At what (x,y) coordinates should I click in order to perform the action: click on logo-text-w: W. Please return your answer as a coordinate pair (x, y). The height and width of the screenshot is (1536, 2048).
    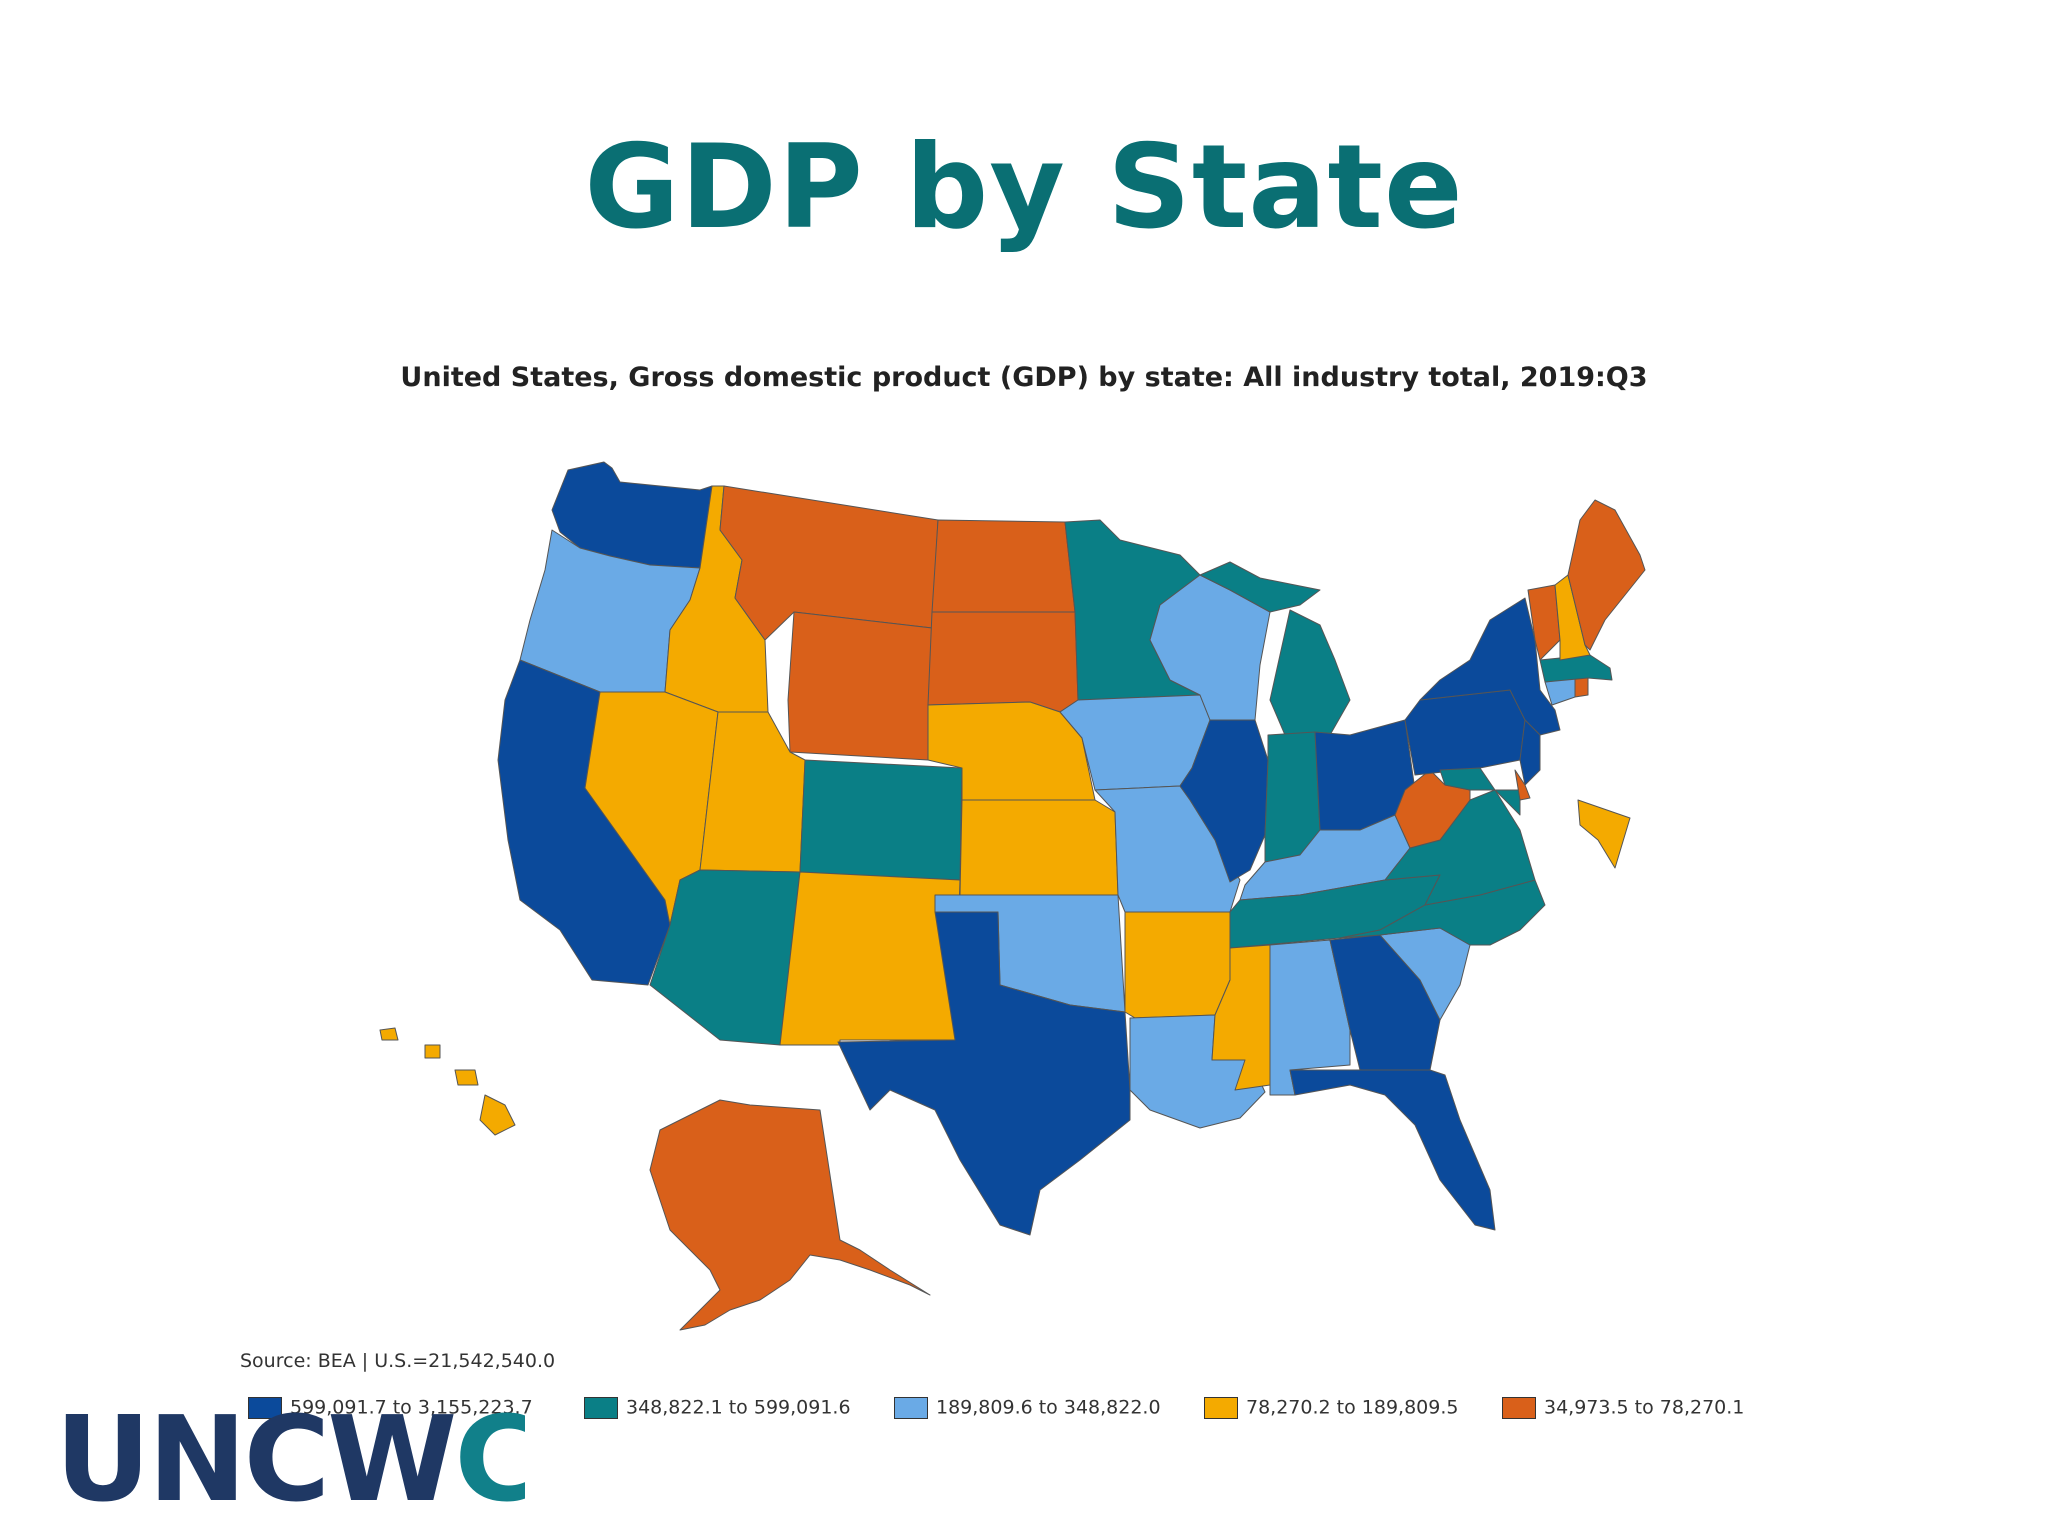
    Looking at the image, I should click on (392, 1453).